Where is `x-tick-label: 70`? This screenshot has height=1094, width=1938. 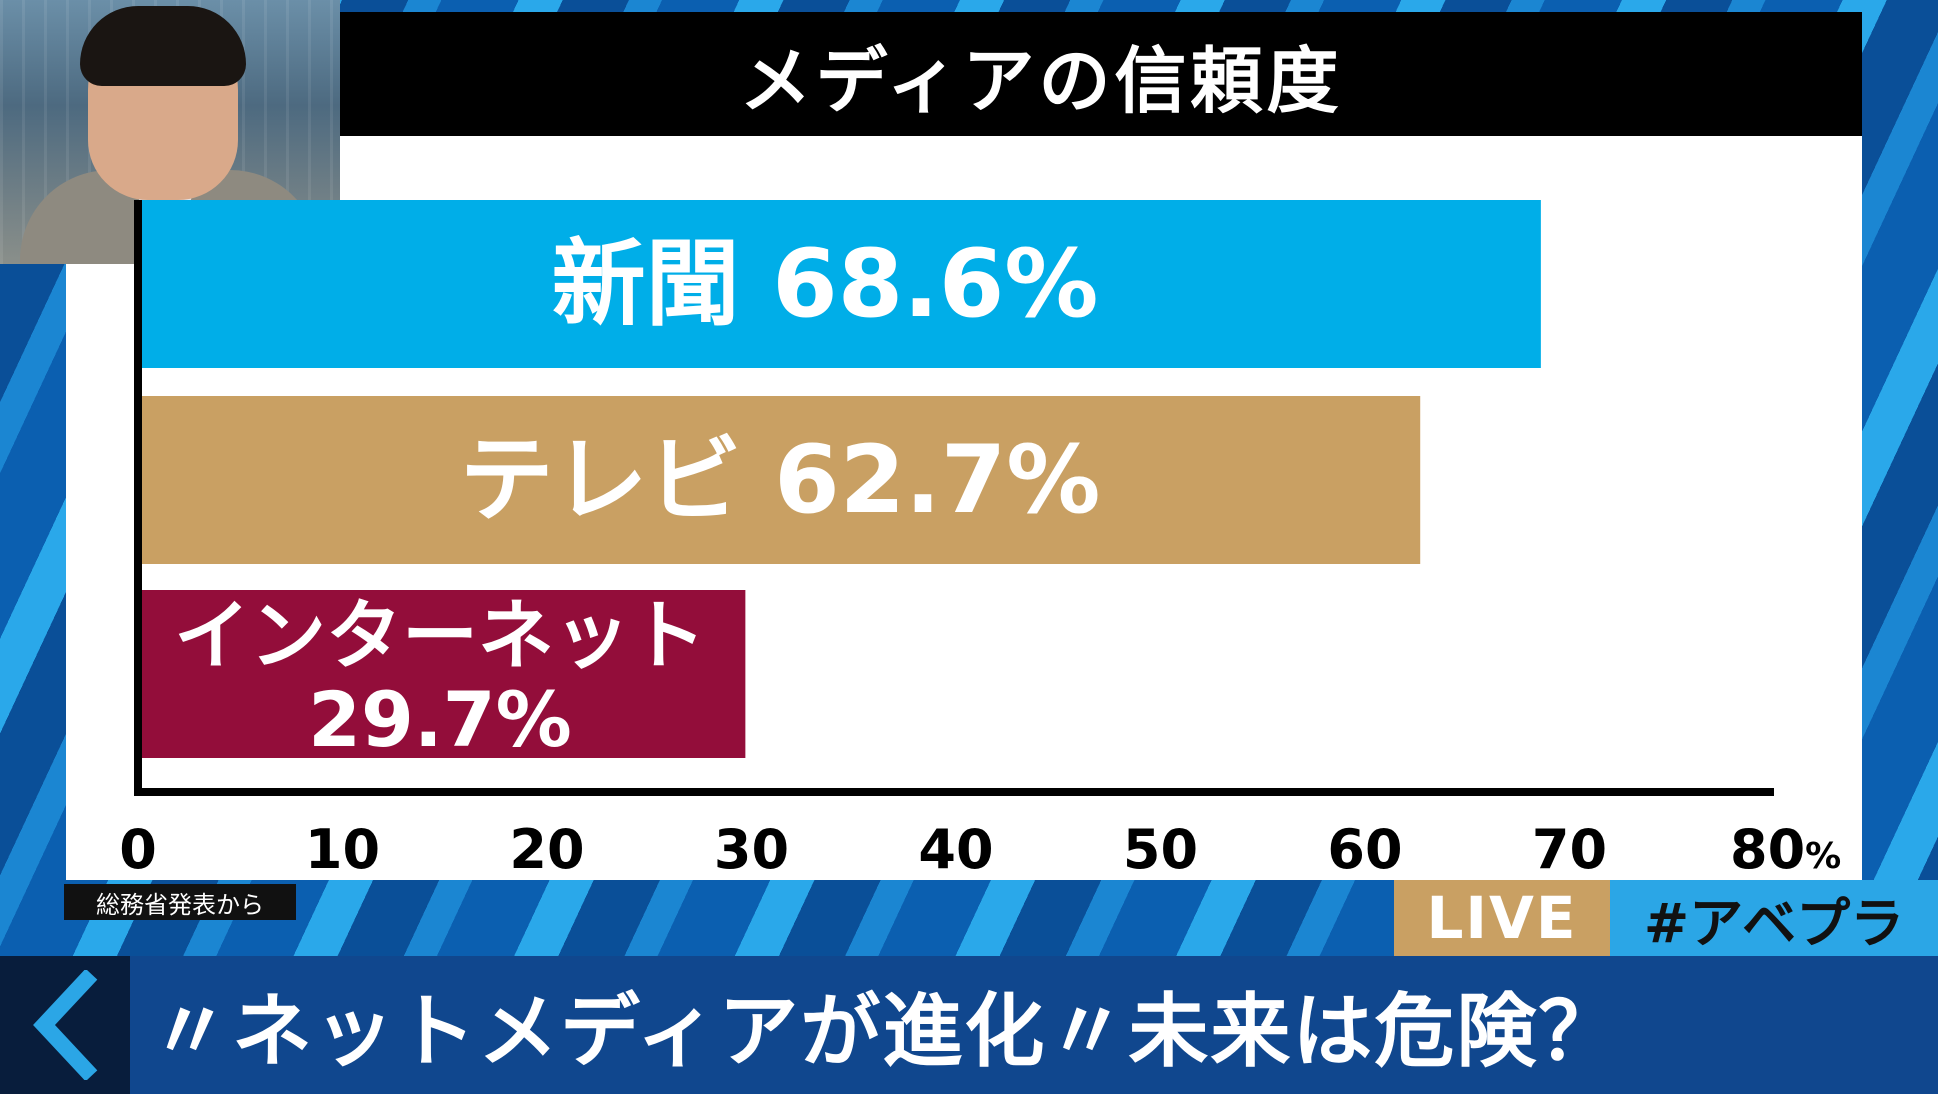 x-tick-label: 70 is located at coordinates (1569, 849).